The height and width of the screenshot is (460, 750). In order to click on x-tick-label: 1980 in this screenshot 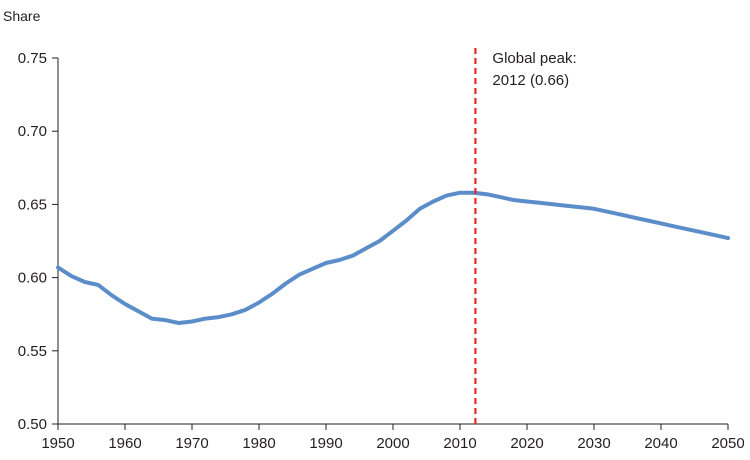, I will do `click(258, 443)`.